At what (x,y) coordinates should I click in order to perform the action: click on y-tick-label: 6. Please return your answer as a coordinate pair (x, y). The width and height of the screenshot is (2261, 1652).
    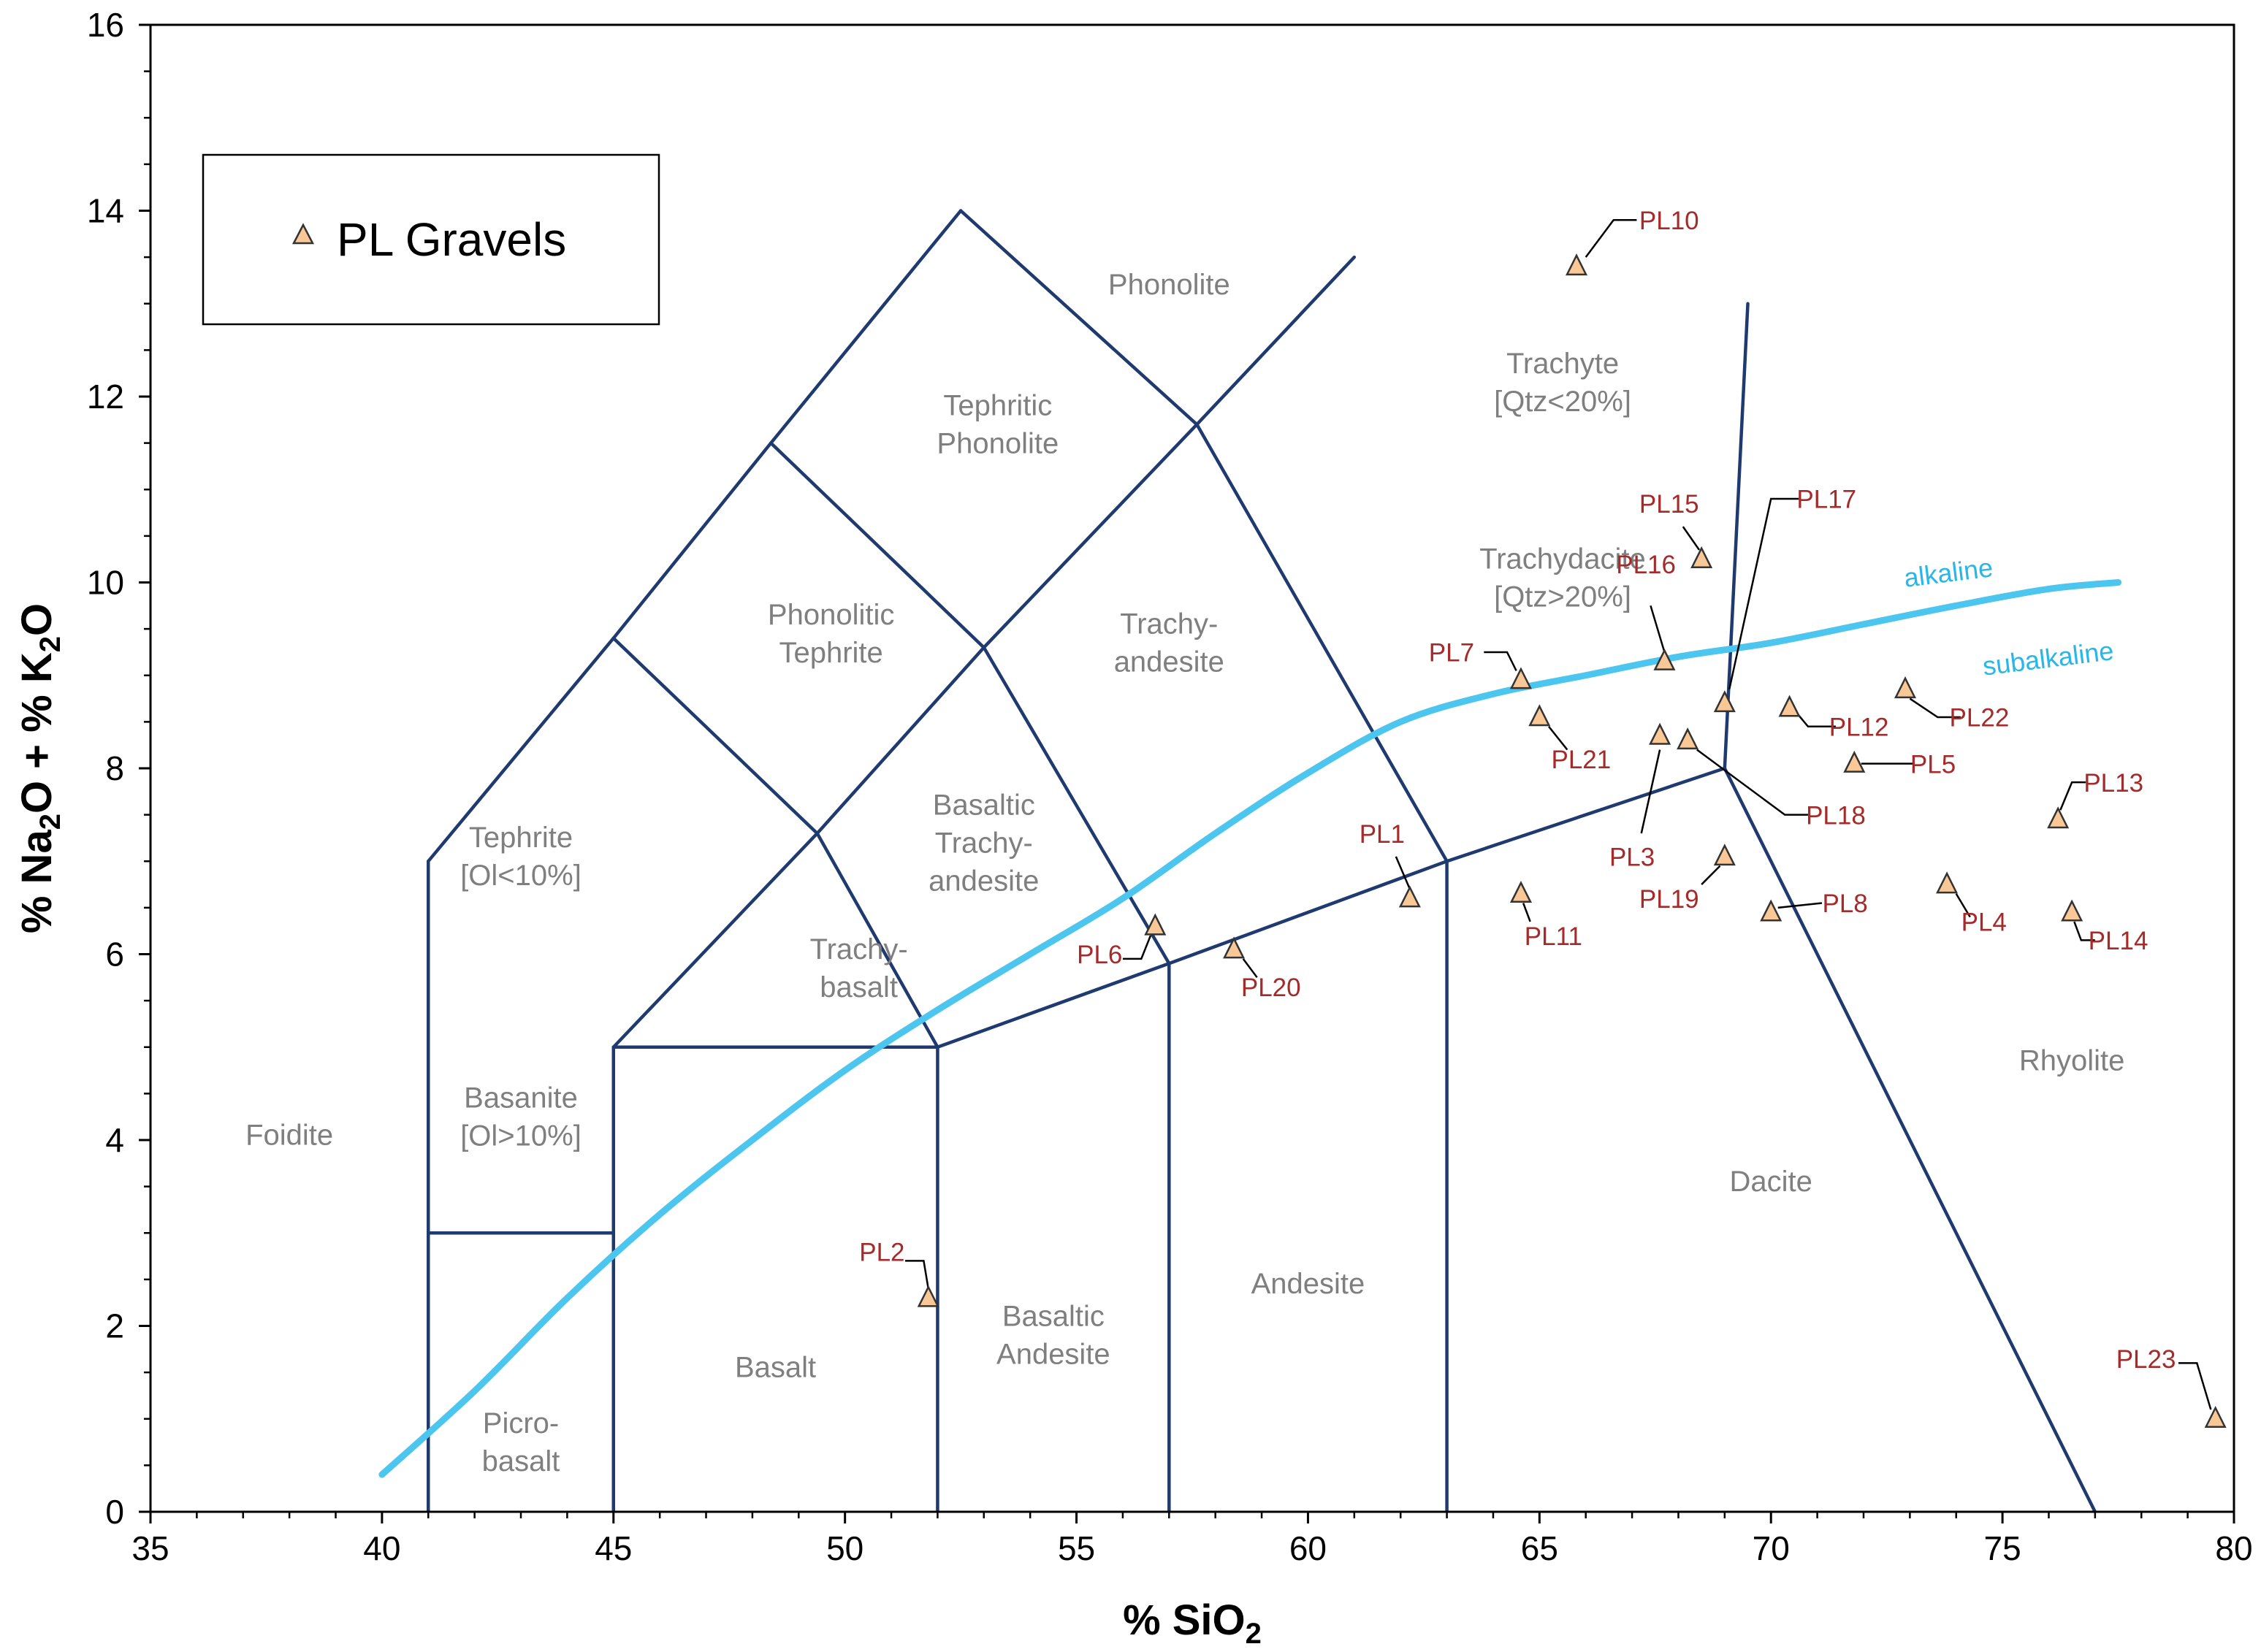
    Looking at the image, I should click on (114, 955).